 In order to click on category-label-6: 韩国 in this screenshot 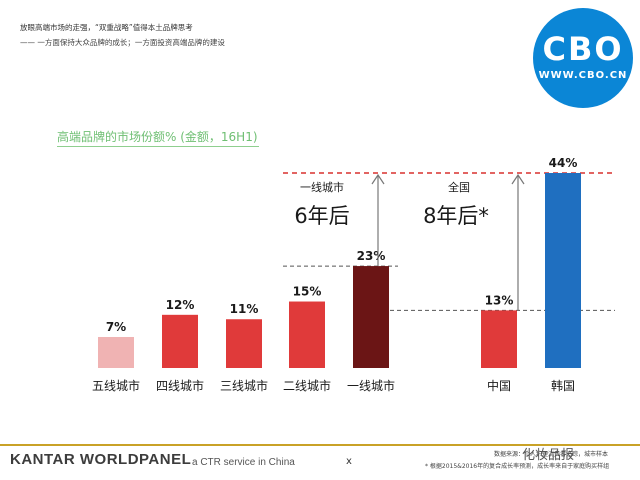, I will do `click(563, 385)`.